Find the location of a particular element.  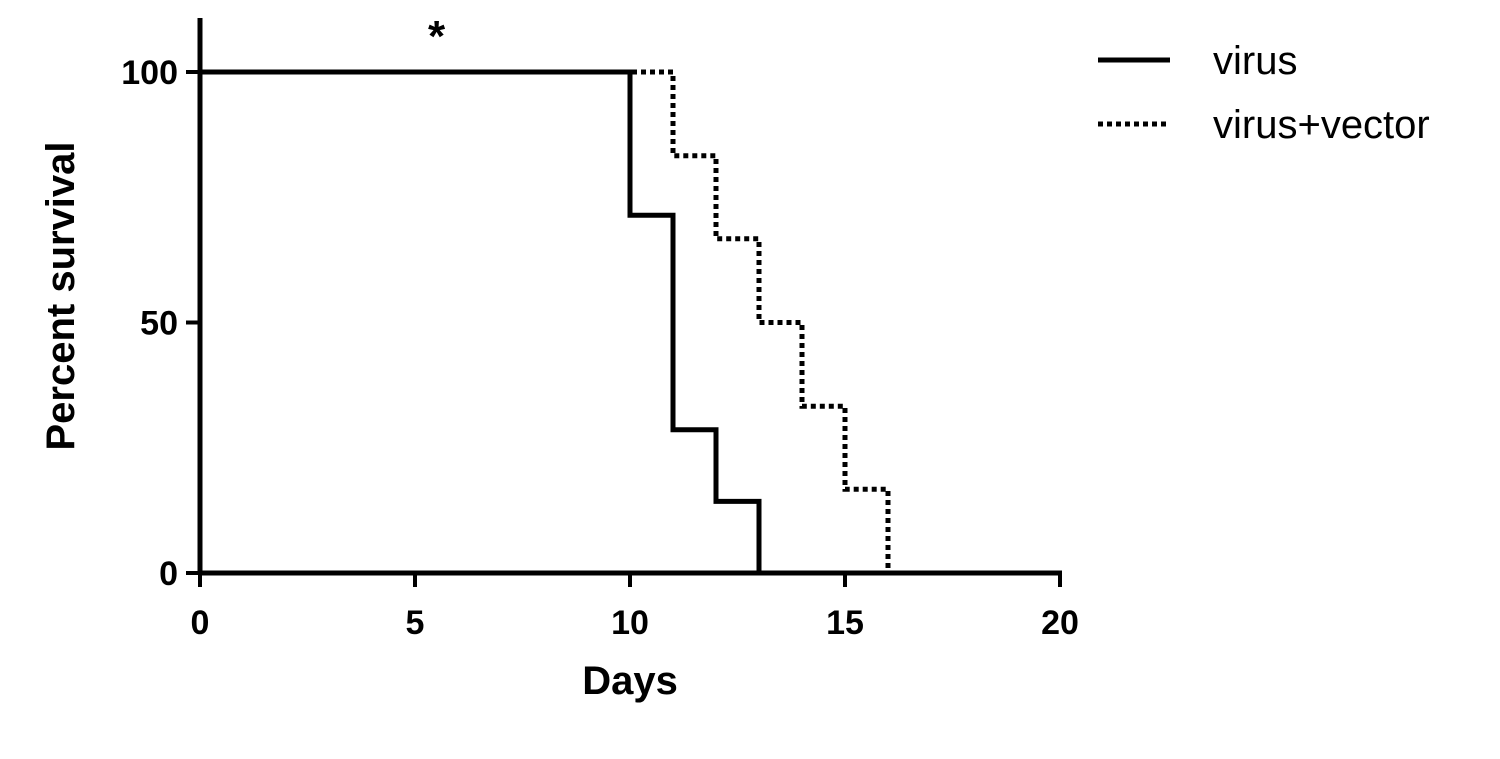

legend: virus virus+vector is located at coordinates (1264, 93).